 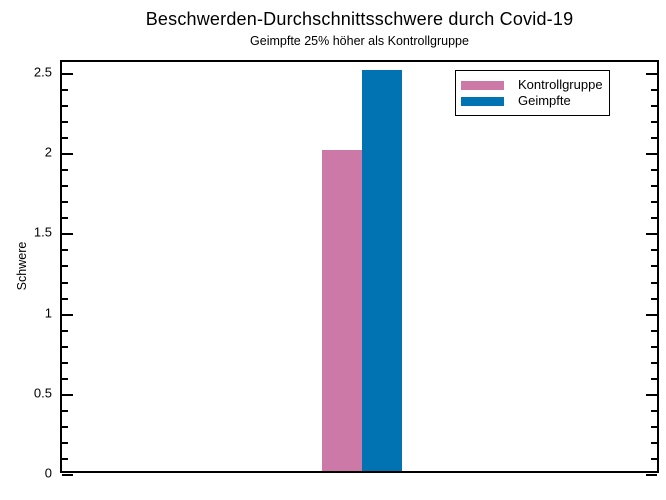 I want to click on chart-subtitle: Geimpfte 25% höher als Kontrollgruppe, so click(x=359, y=41).